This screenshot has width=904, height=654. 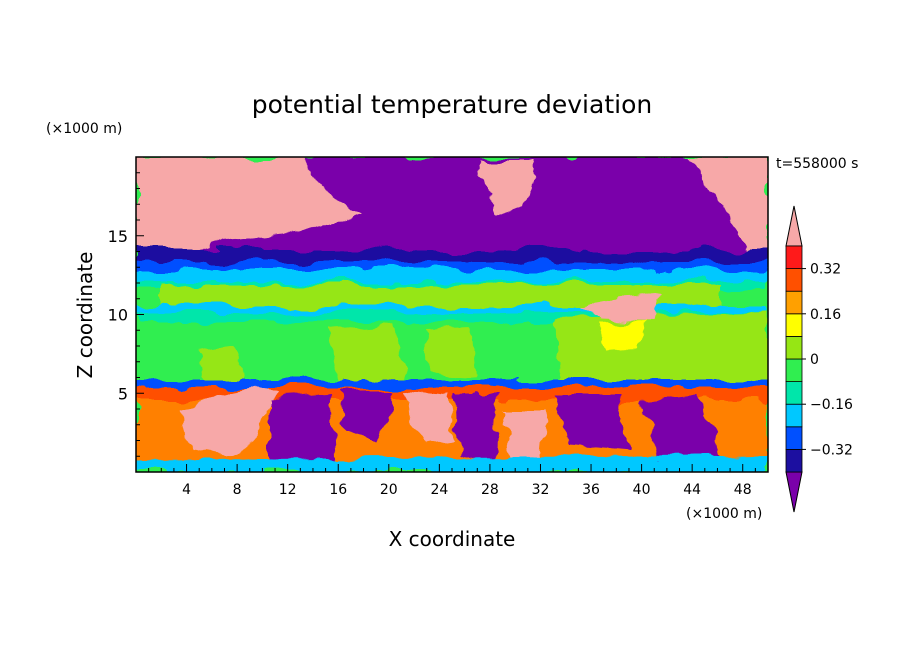 What do you see at coordinates (507, 187) in the screenshot?
I see `field-pink-top-patch` at bounding box center [507, 187].